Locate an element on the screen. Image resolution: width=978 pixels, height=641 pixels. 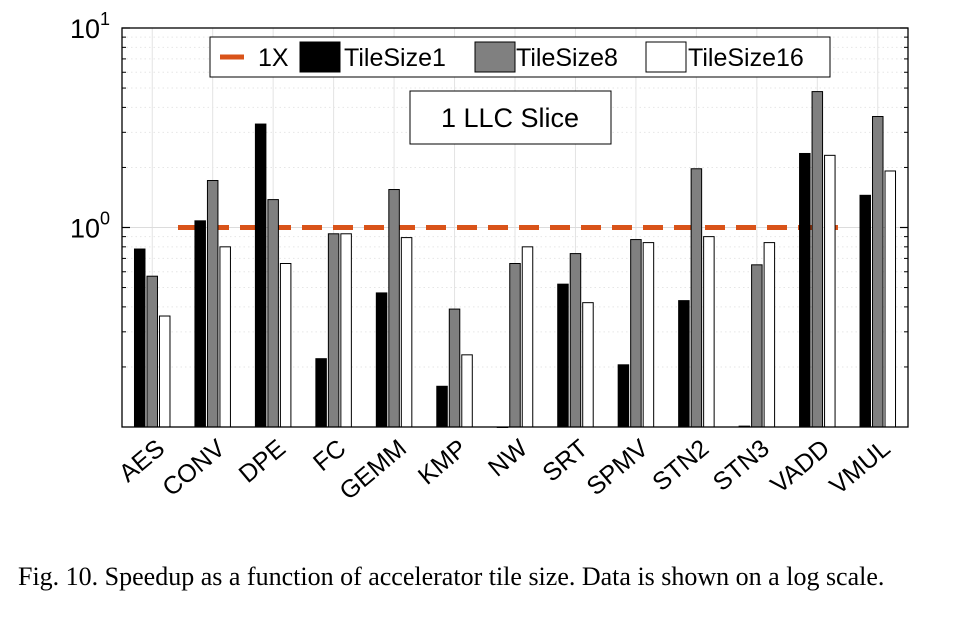
annotation-box: 1 LLC Slice is located at coordinates (510, 117).